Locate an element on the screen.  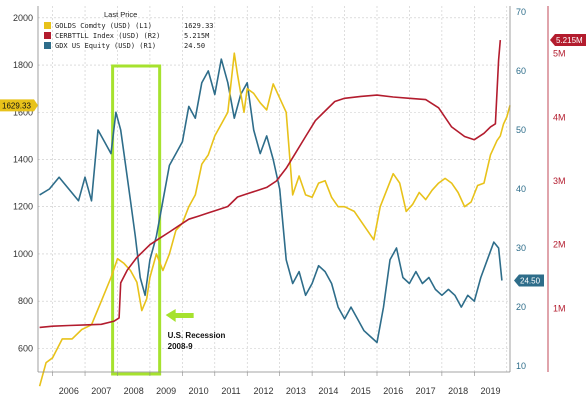
legend-item-cerb: CERBTTLL Index (USD) (R2) 5.215M is located at coordinates (126, 36).